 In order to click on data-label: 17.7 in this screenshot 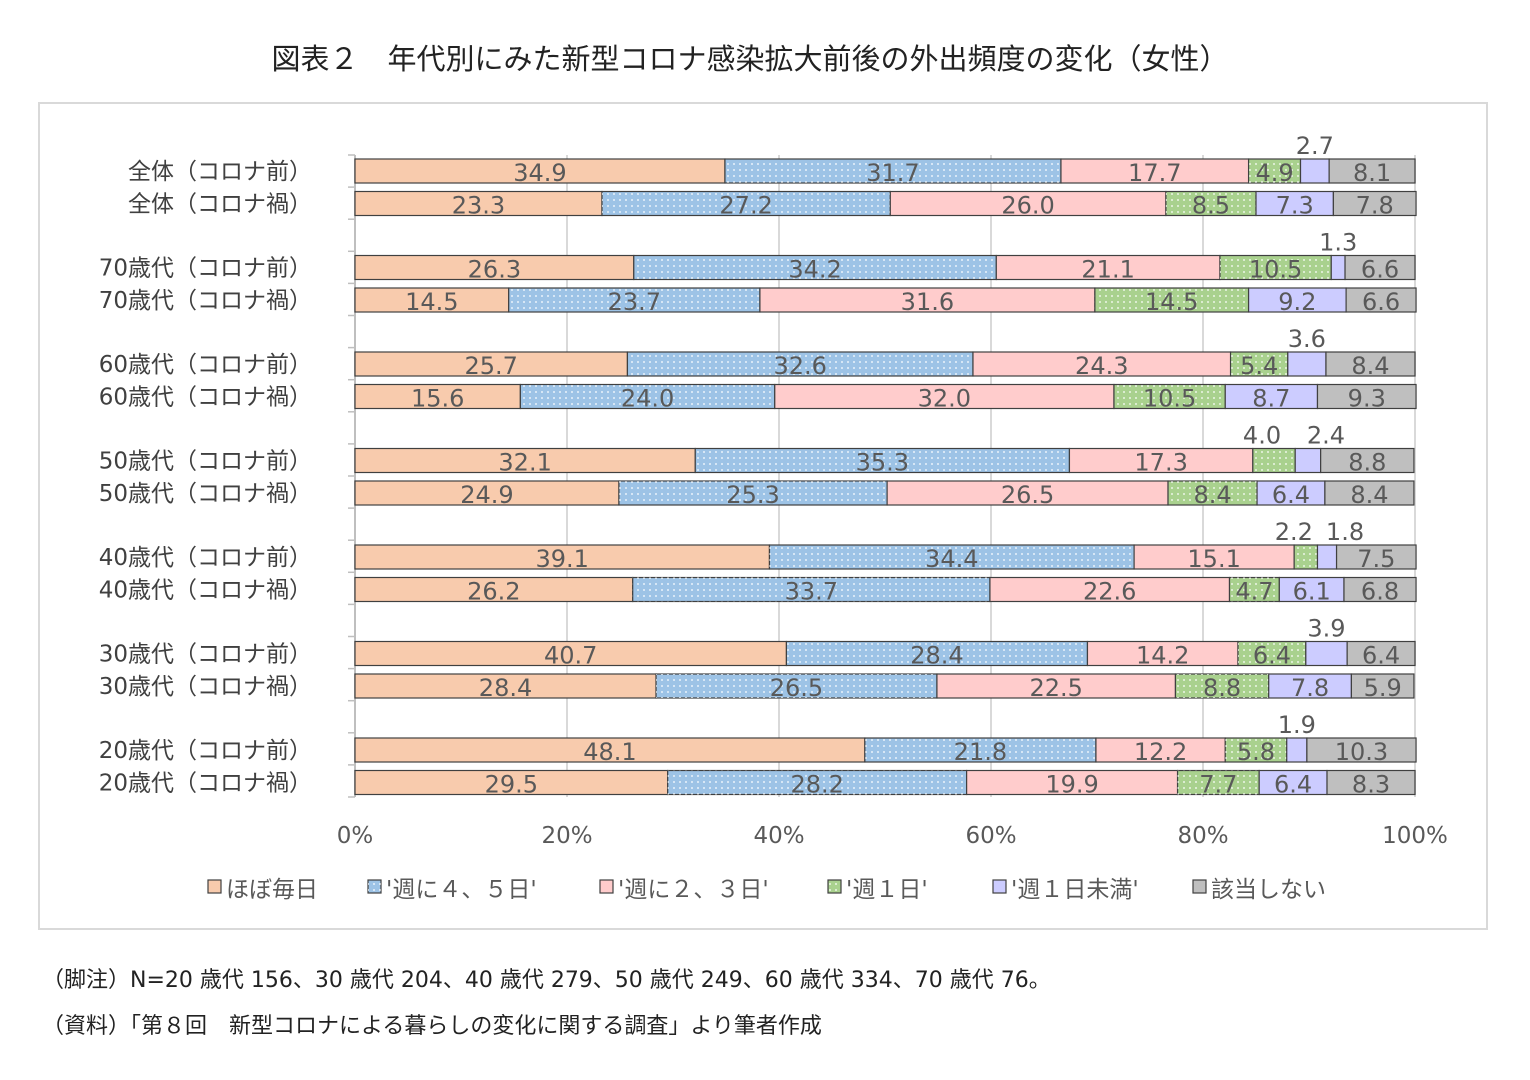, I will do `click(1154, 173)`.